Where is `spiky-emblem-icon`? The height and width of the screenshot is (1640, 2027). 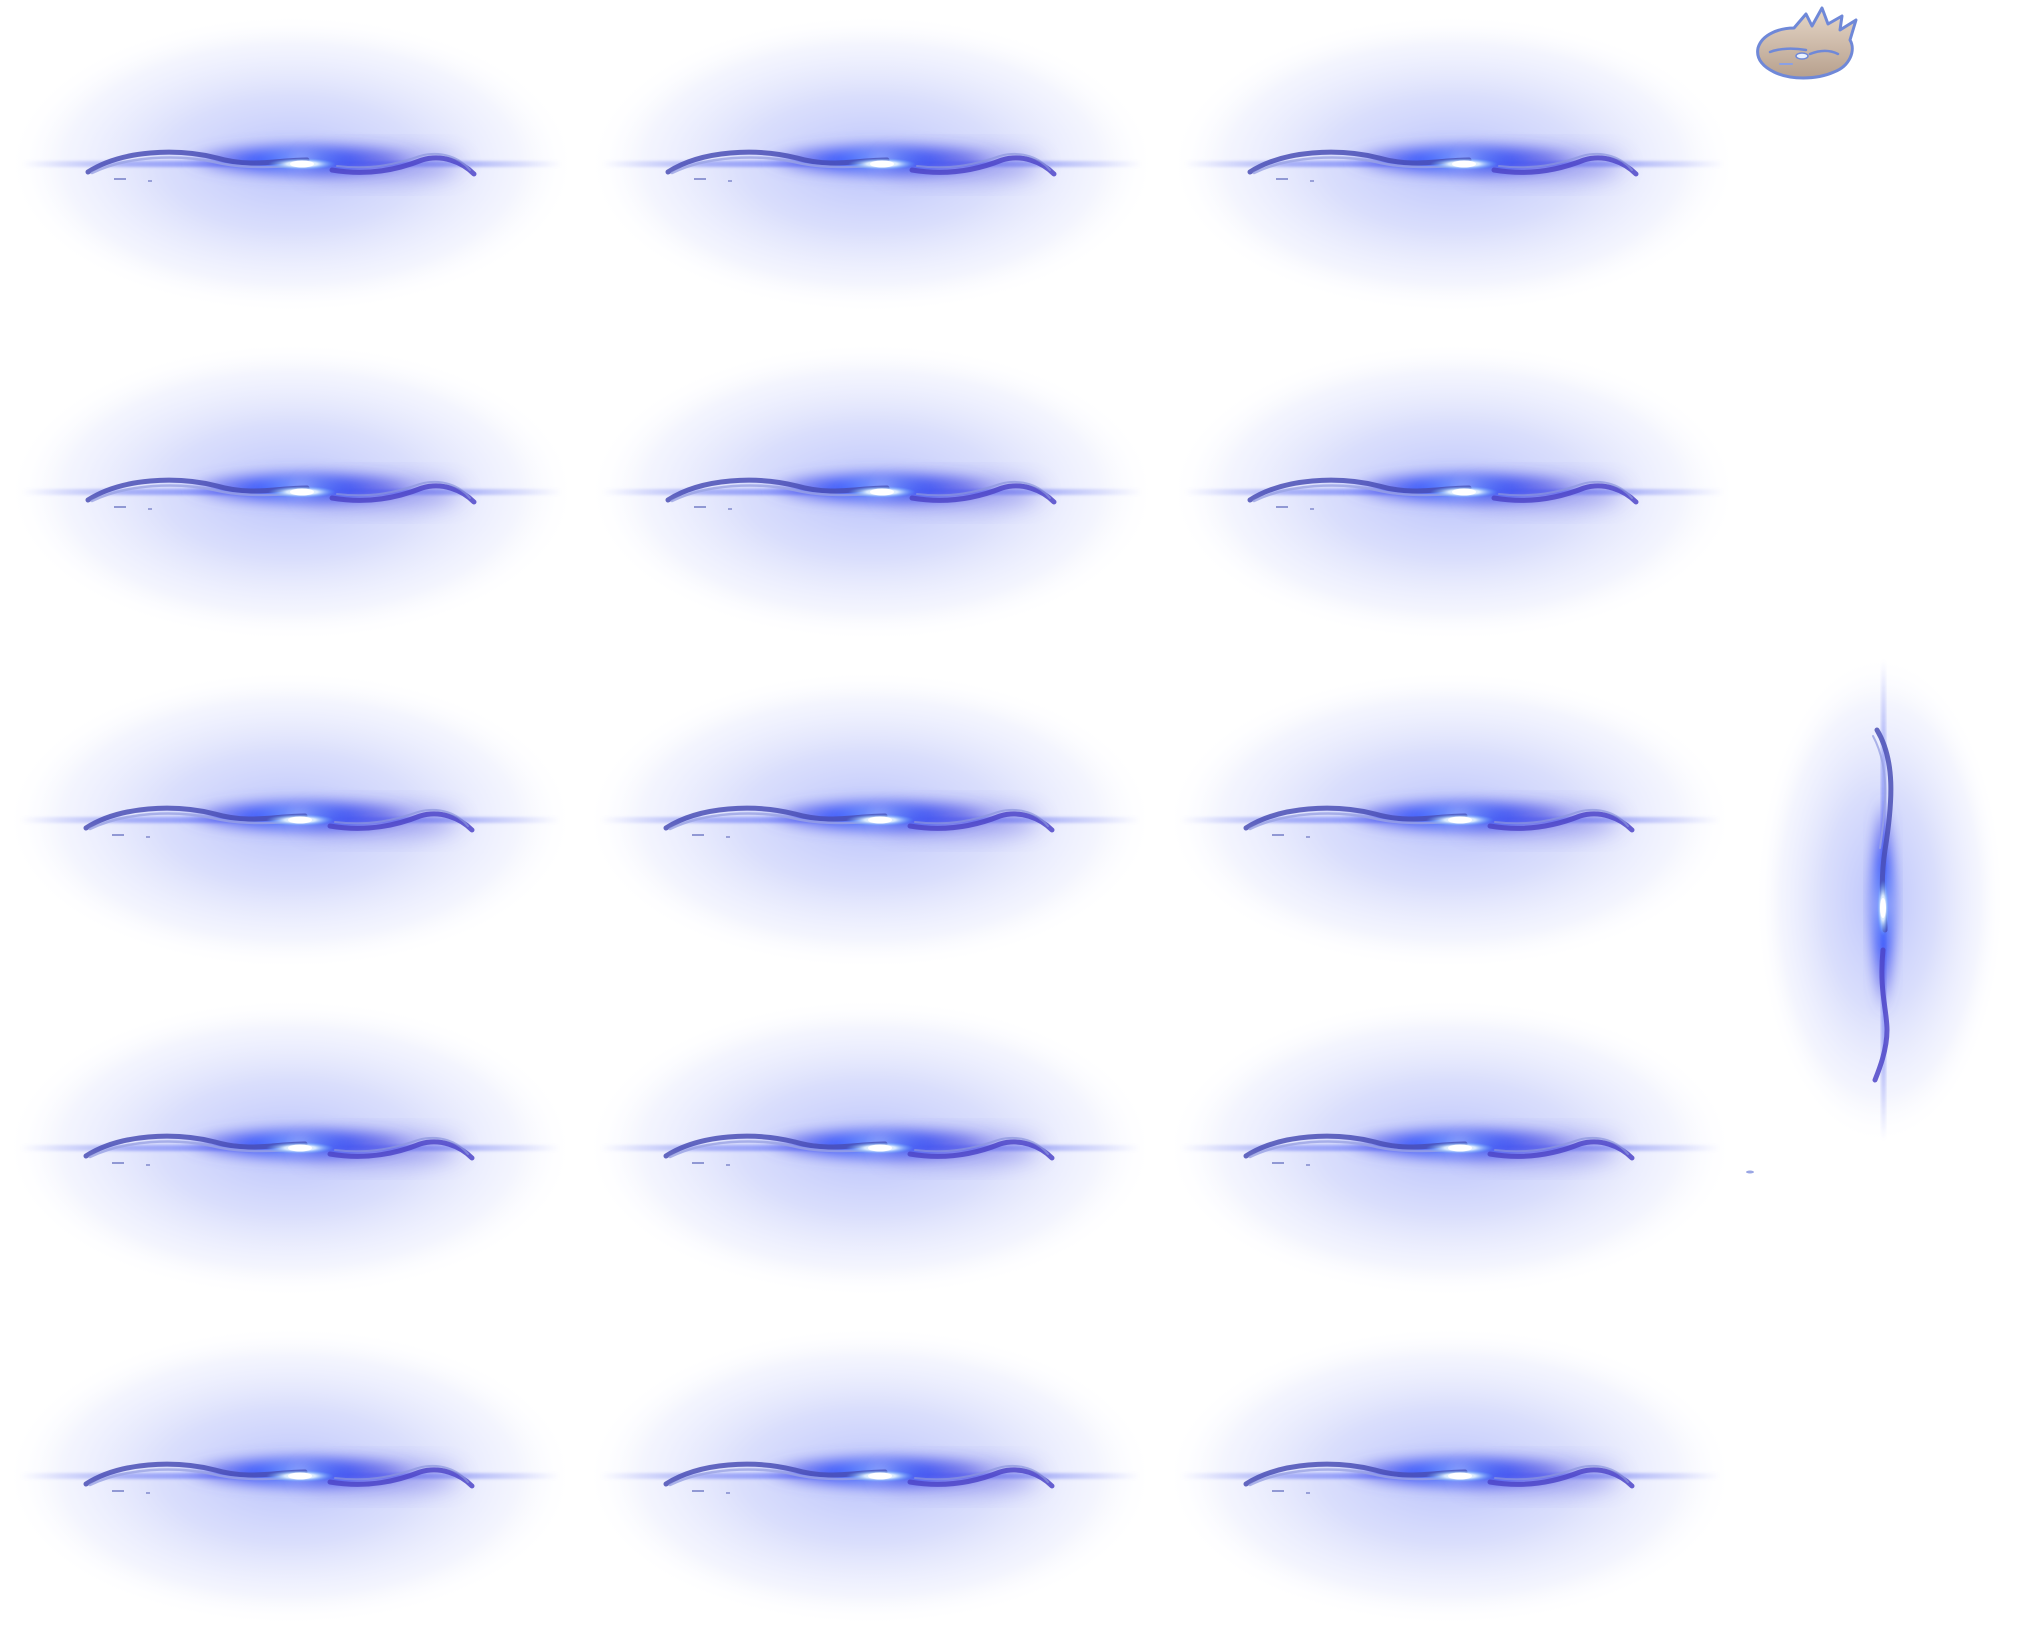 spiky-emblem-icon is located at coordinates (1809, 43).